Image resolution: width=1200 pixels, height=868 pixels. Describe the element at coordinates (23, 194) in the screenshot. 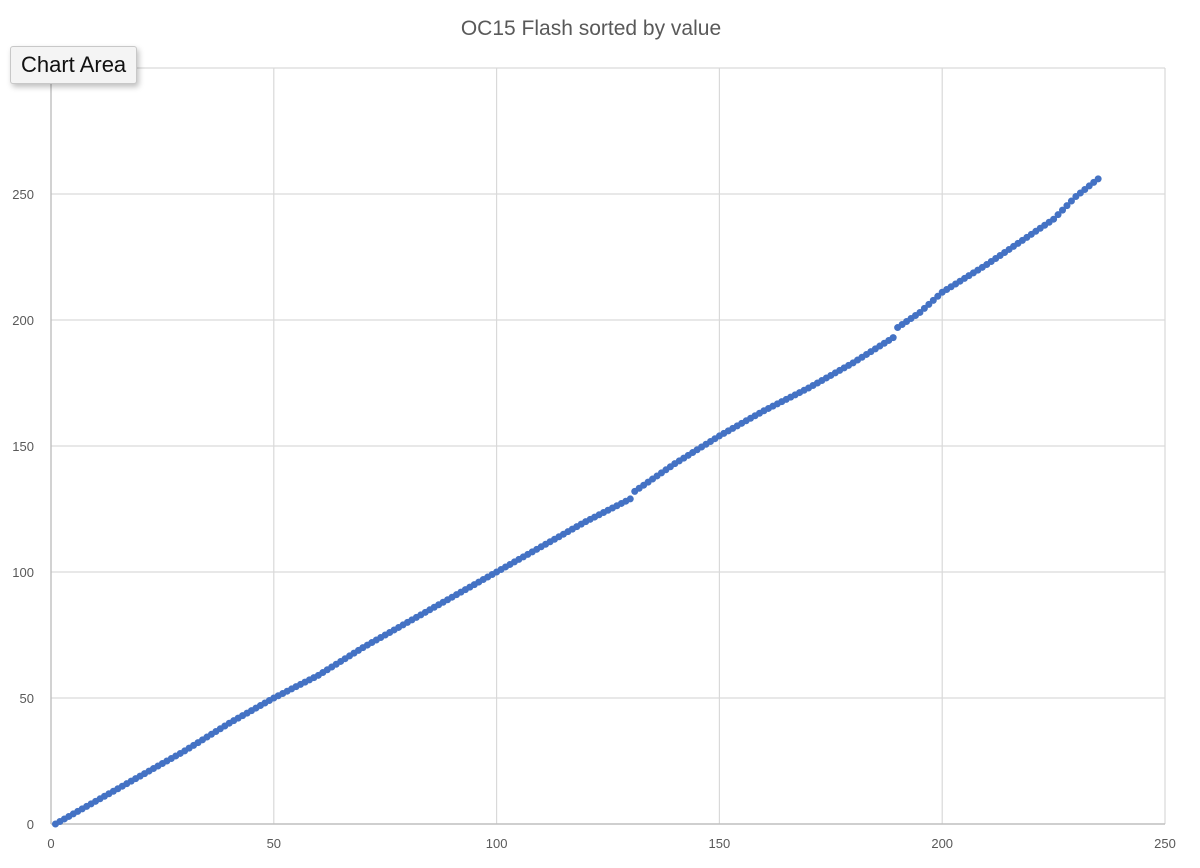

I see `y-tick-label: 250` at that location.